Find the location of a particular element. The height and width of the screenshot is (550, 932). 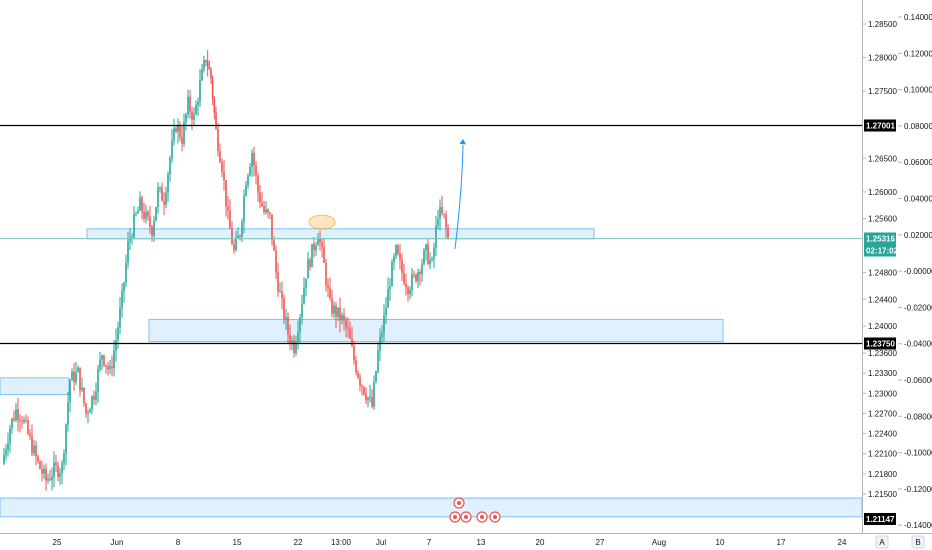

time-tick-label: 17 is located at coordinates (781, 542).